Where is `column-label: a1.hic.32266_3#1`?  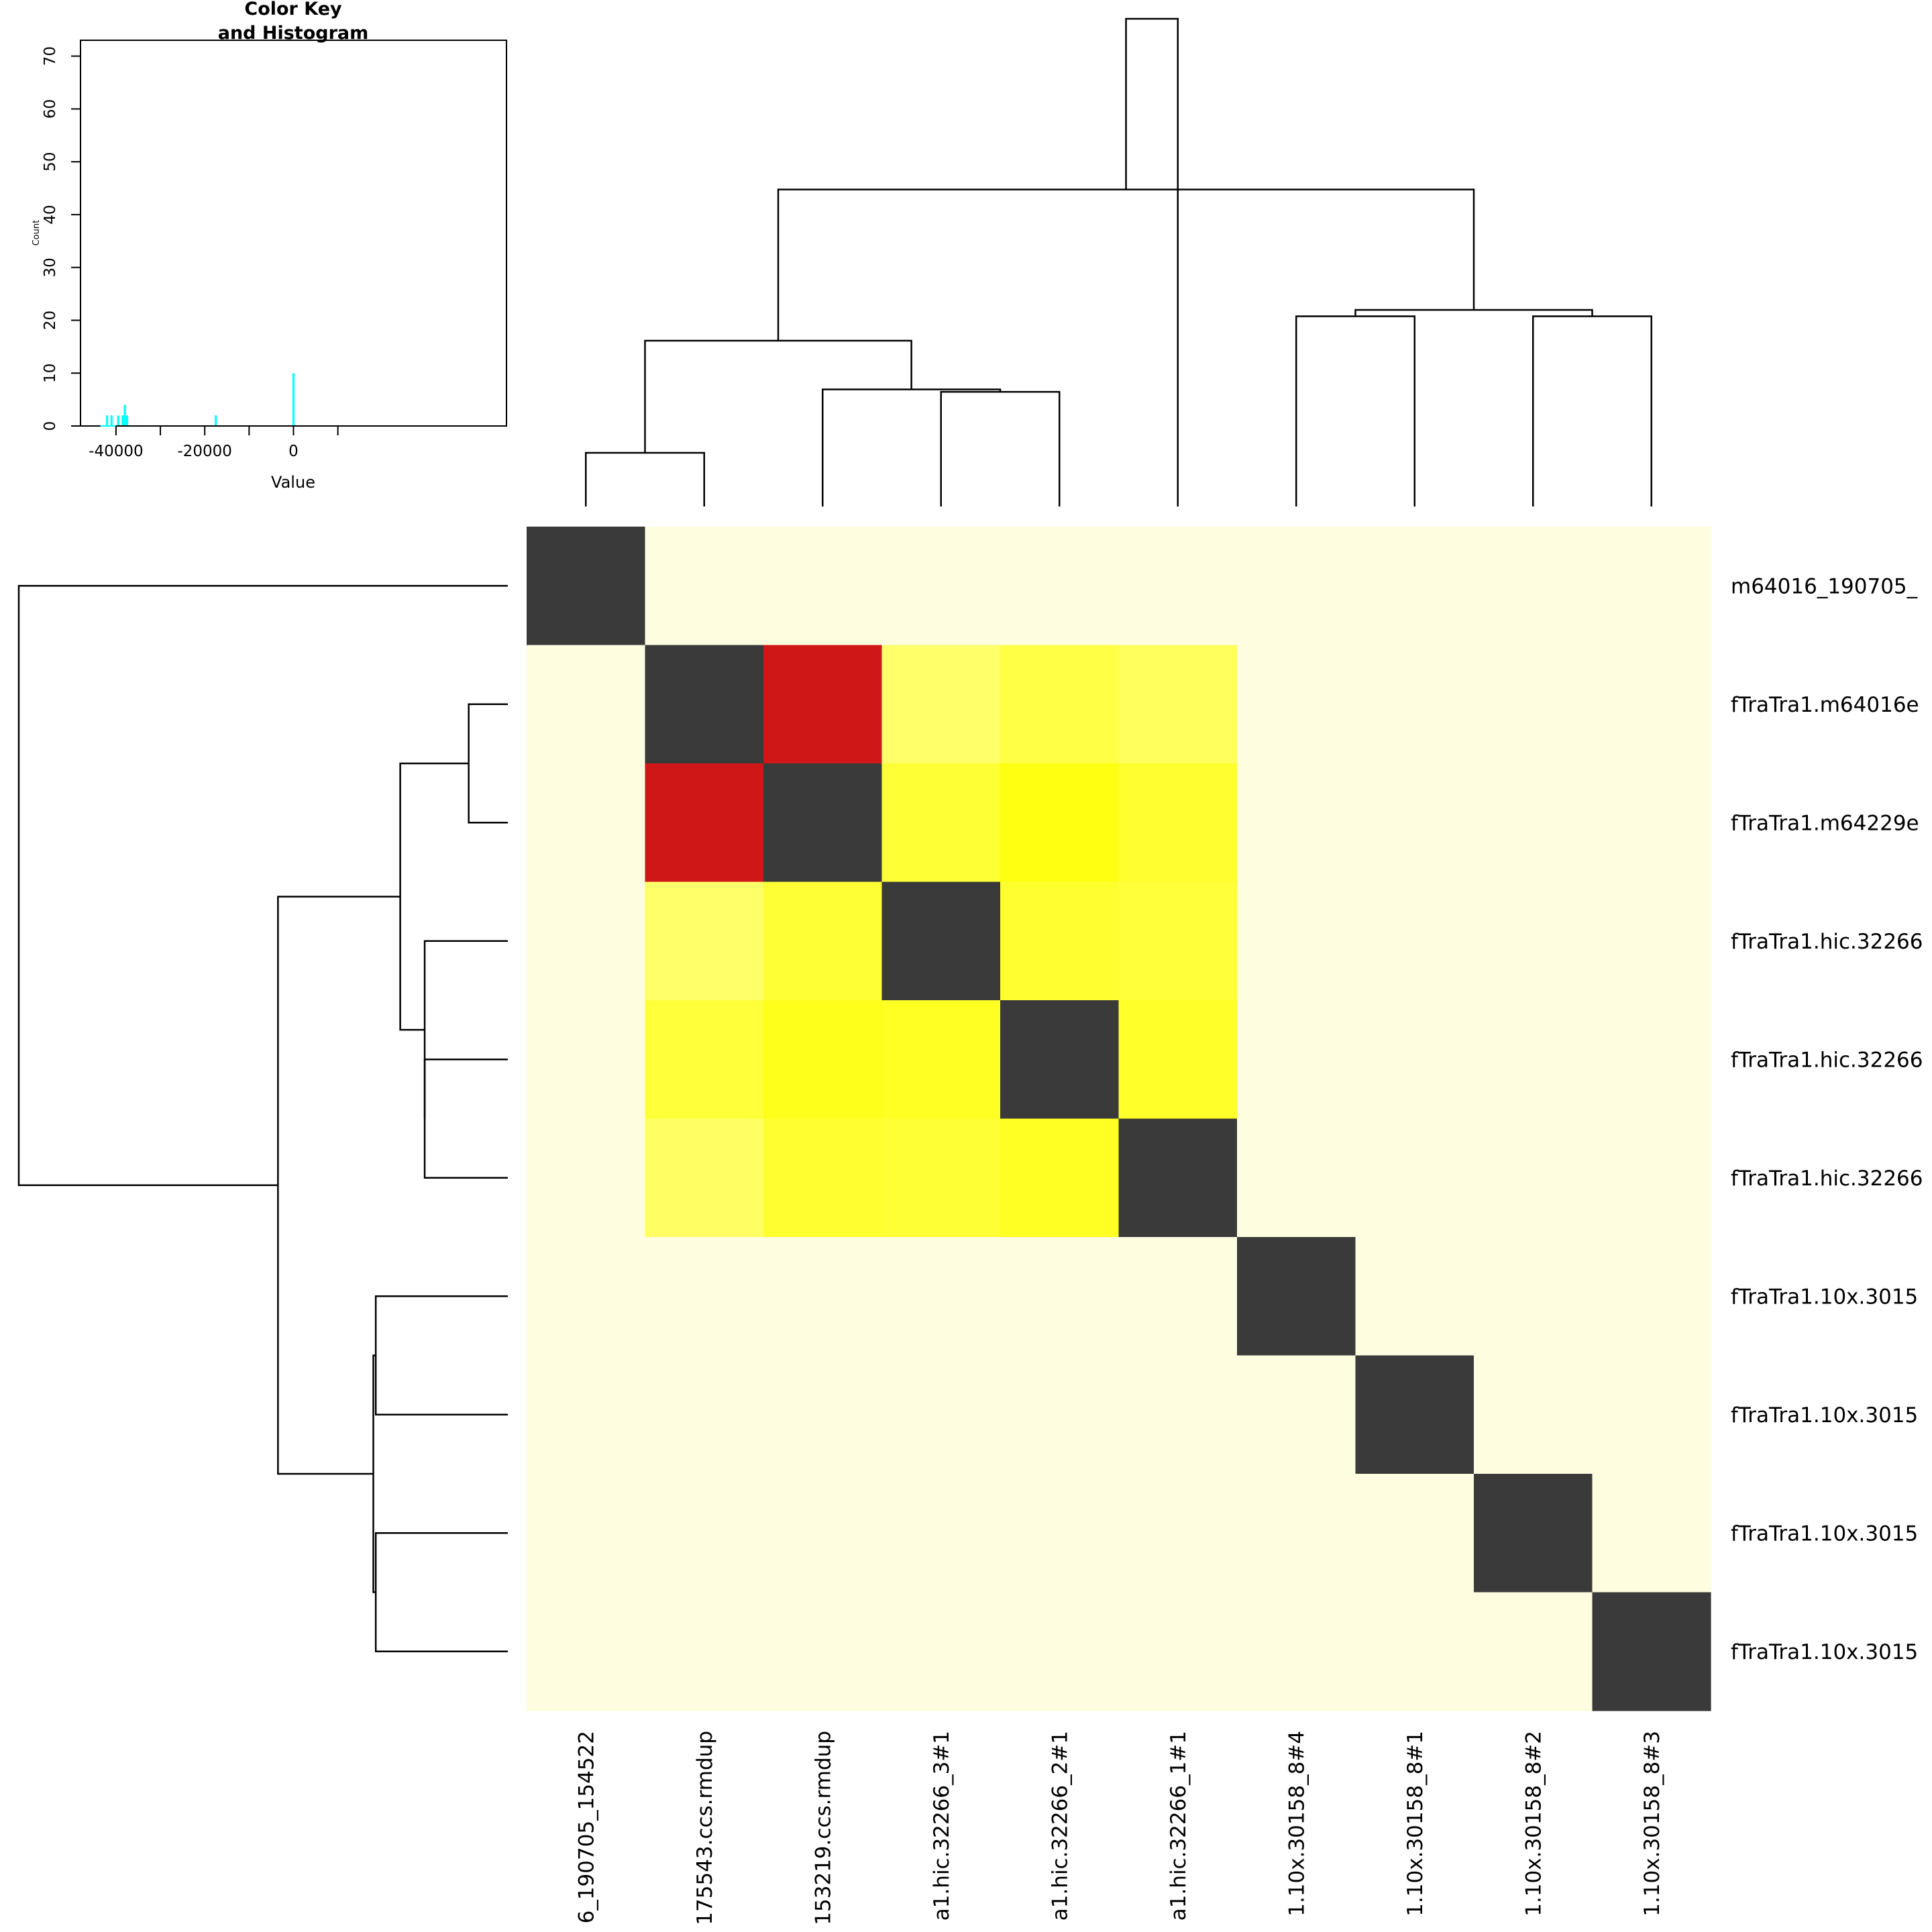 column-label: a1.hic.32266_3#1 is located at coordinates (942, 1826).